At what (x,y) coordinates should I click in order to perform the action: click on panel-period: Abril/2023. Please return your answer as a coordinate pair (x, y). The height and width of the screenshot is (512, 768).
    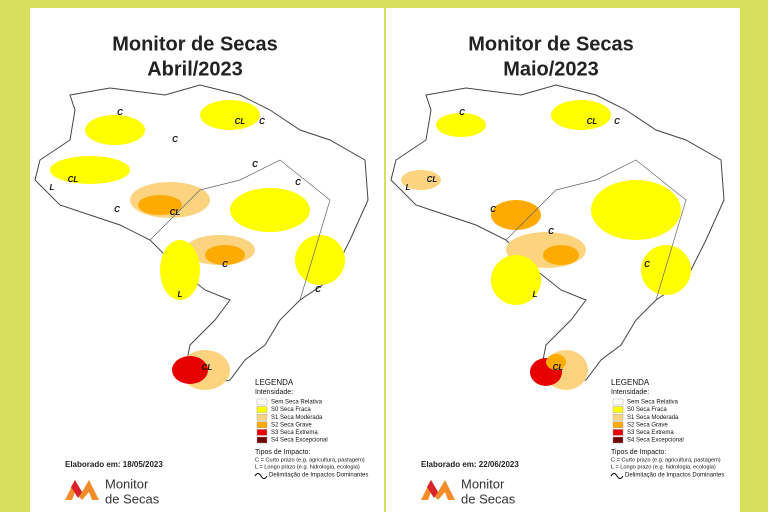
    Looking at the image, I should click on (195, 69).